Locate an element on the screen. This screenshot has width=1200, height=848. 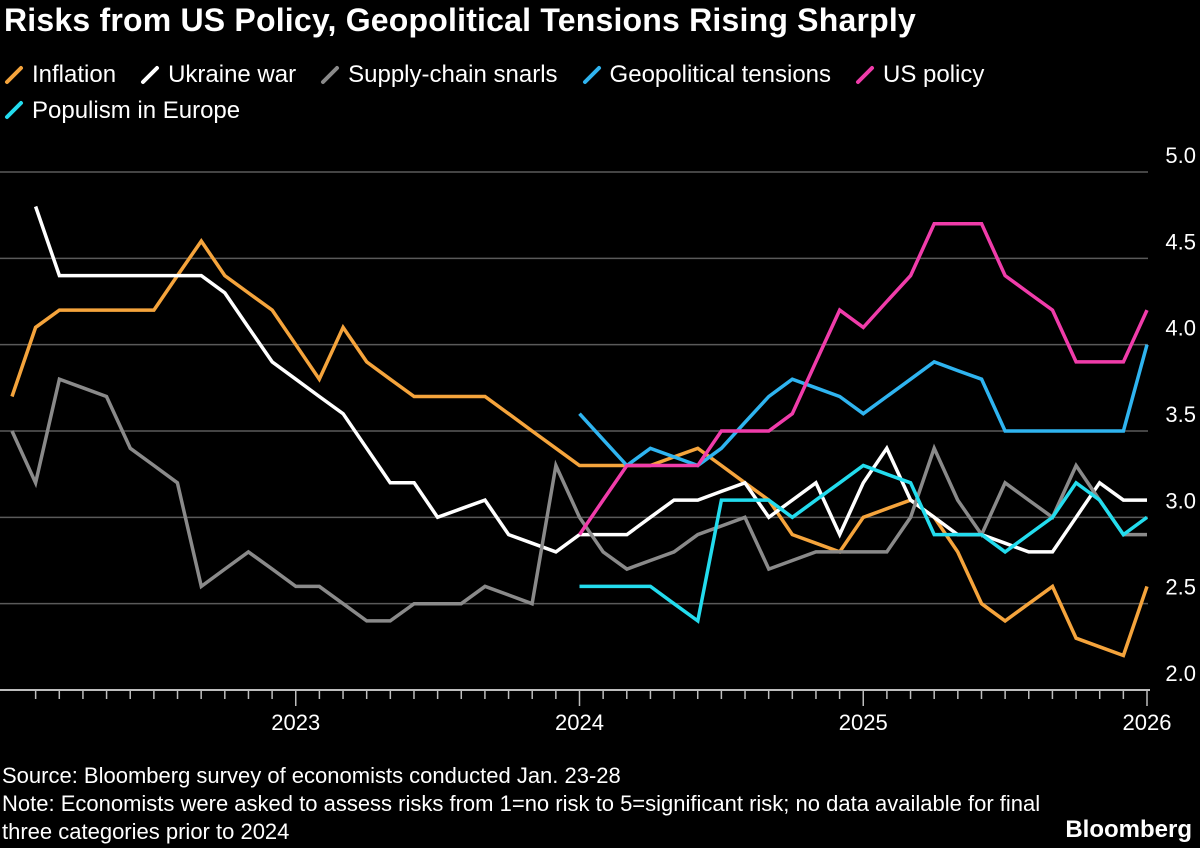
legend-item-ukraine-war: Ukraine war is located at coordinates (218, 74).